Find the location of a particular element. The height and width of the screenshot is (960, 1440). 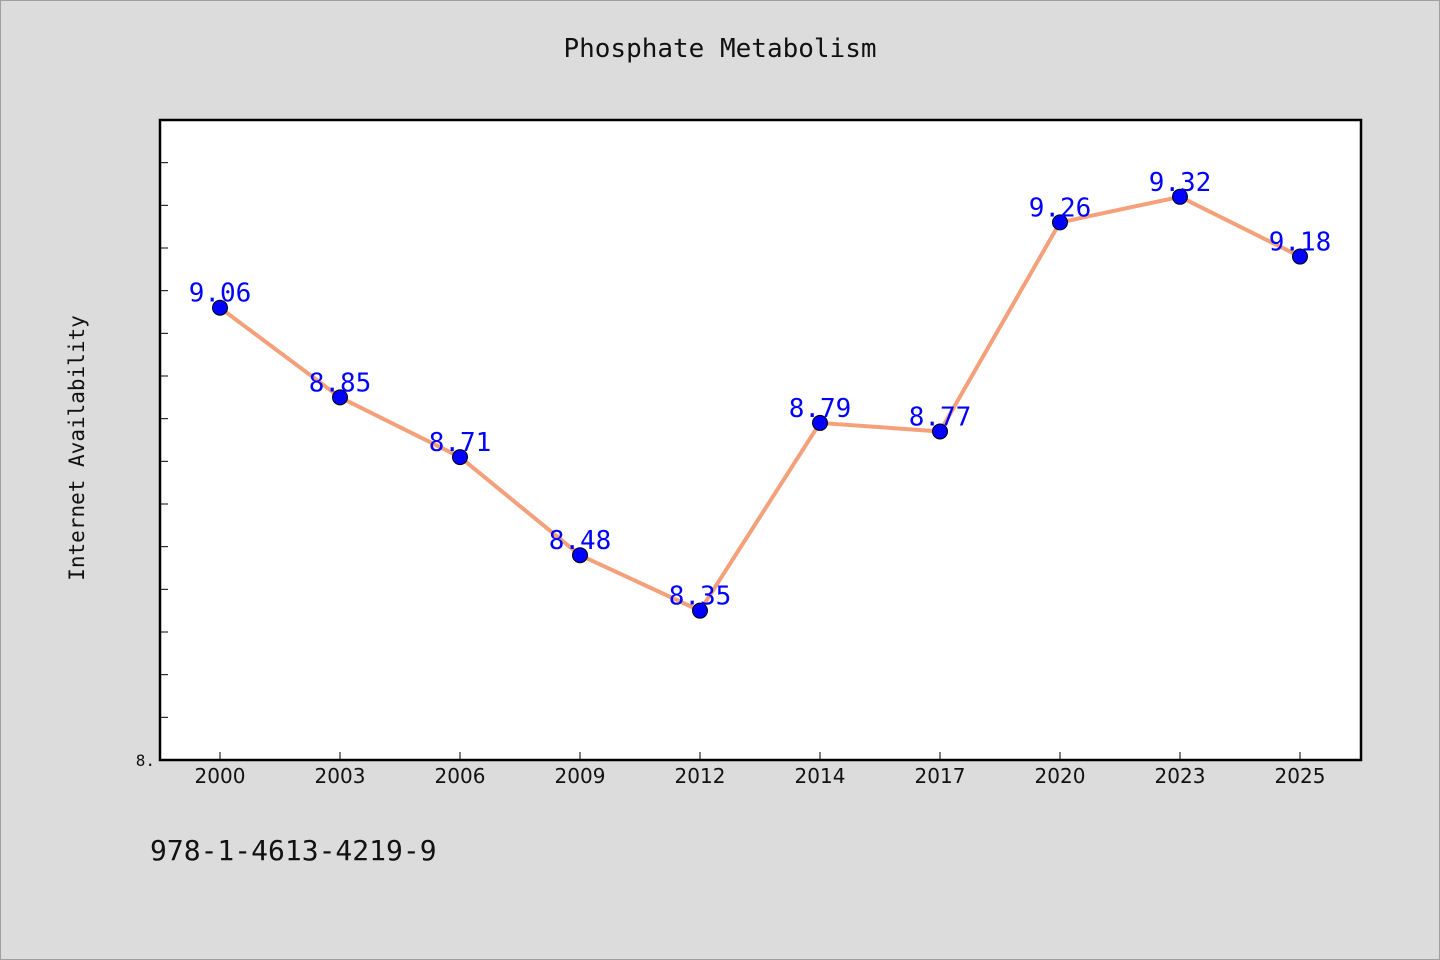

y-axis-ticks is located at coordinates (164, 440).